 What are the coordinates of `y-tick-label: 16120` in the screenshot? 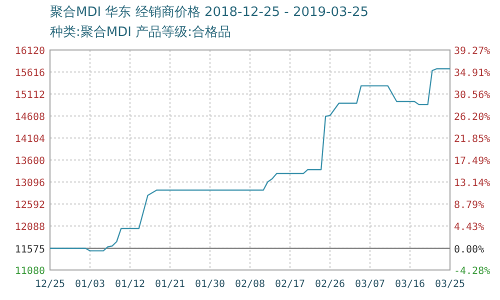 It's located at (29, 51).